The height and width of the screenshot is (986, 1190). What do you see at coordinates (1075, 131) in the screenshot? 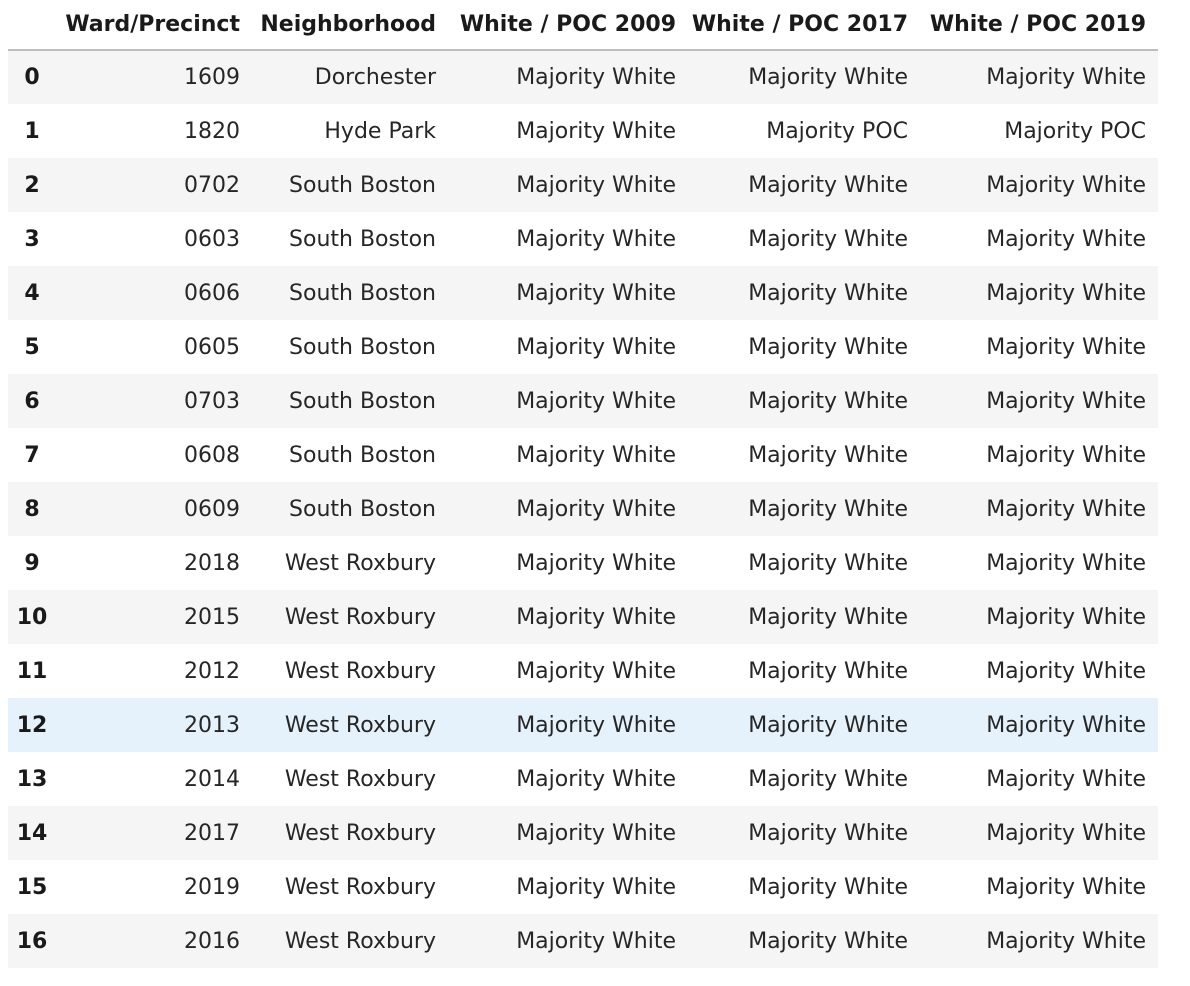
I see `white-poc-2019-cell: Majority POC` at bounding box center [1075, 131].